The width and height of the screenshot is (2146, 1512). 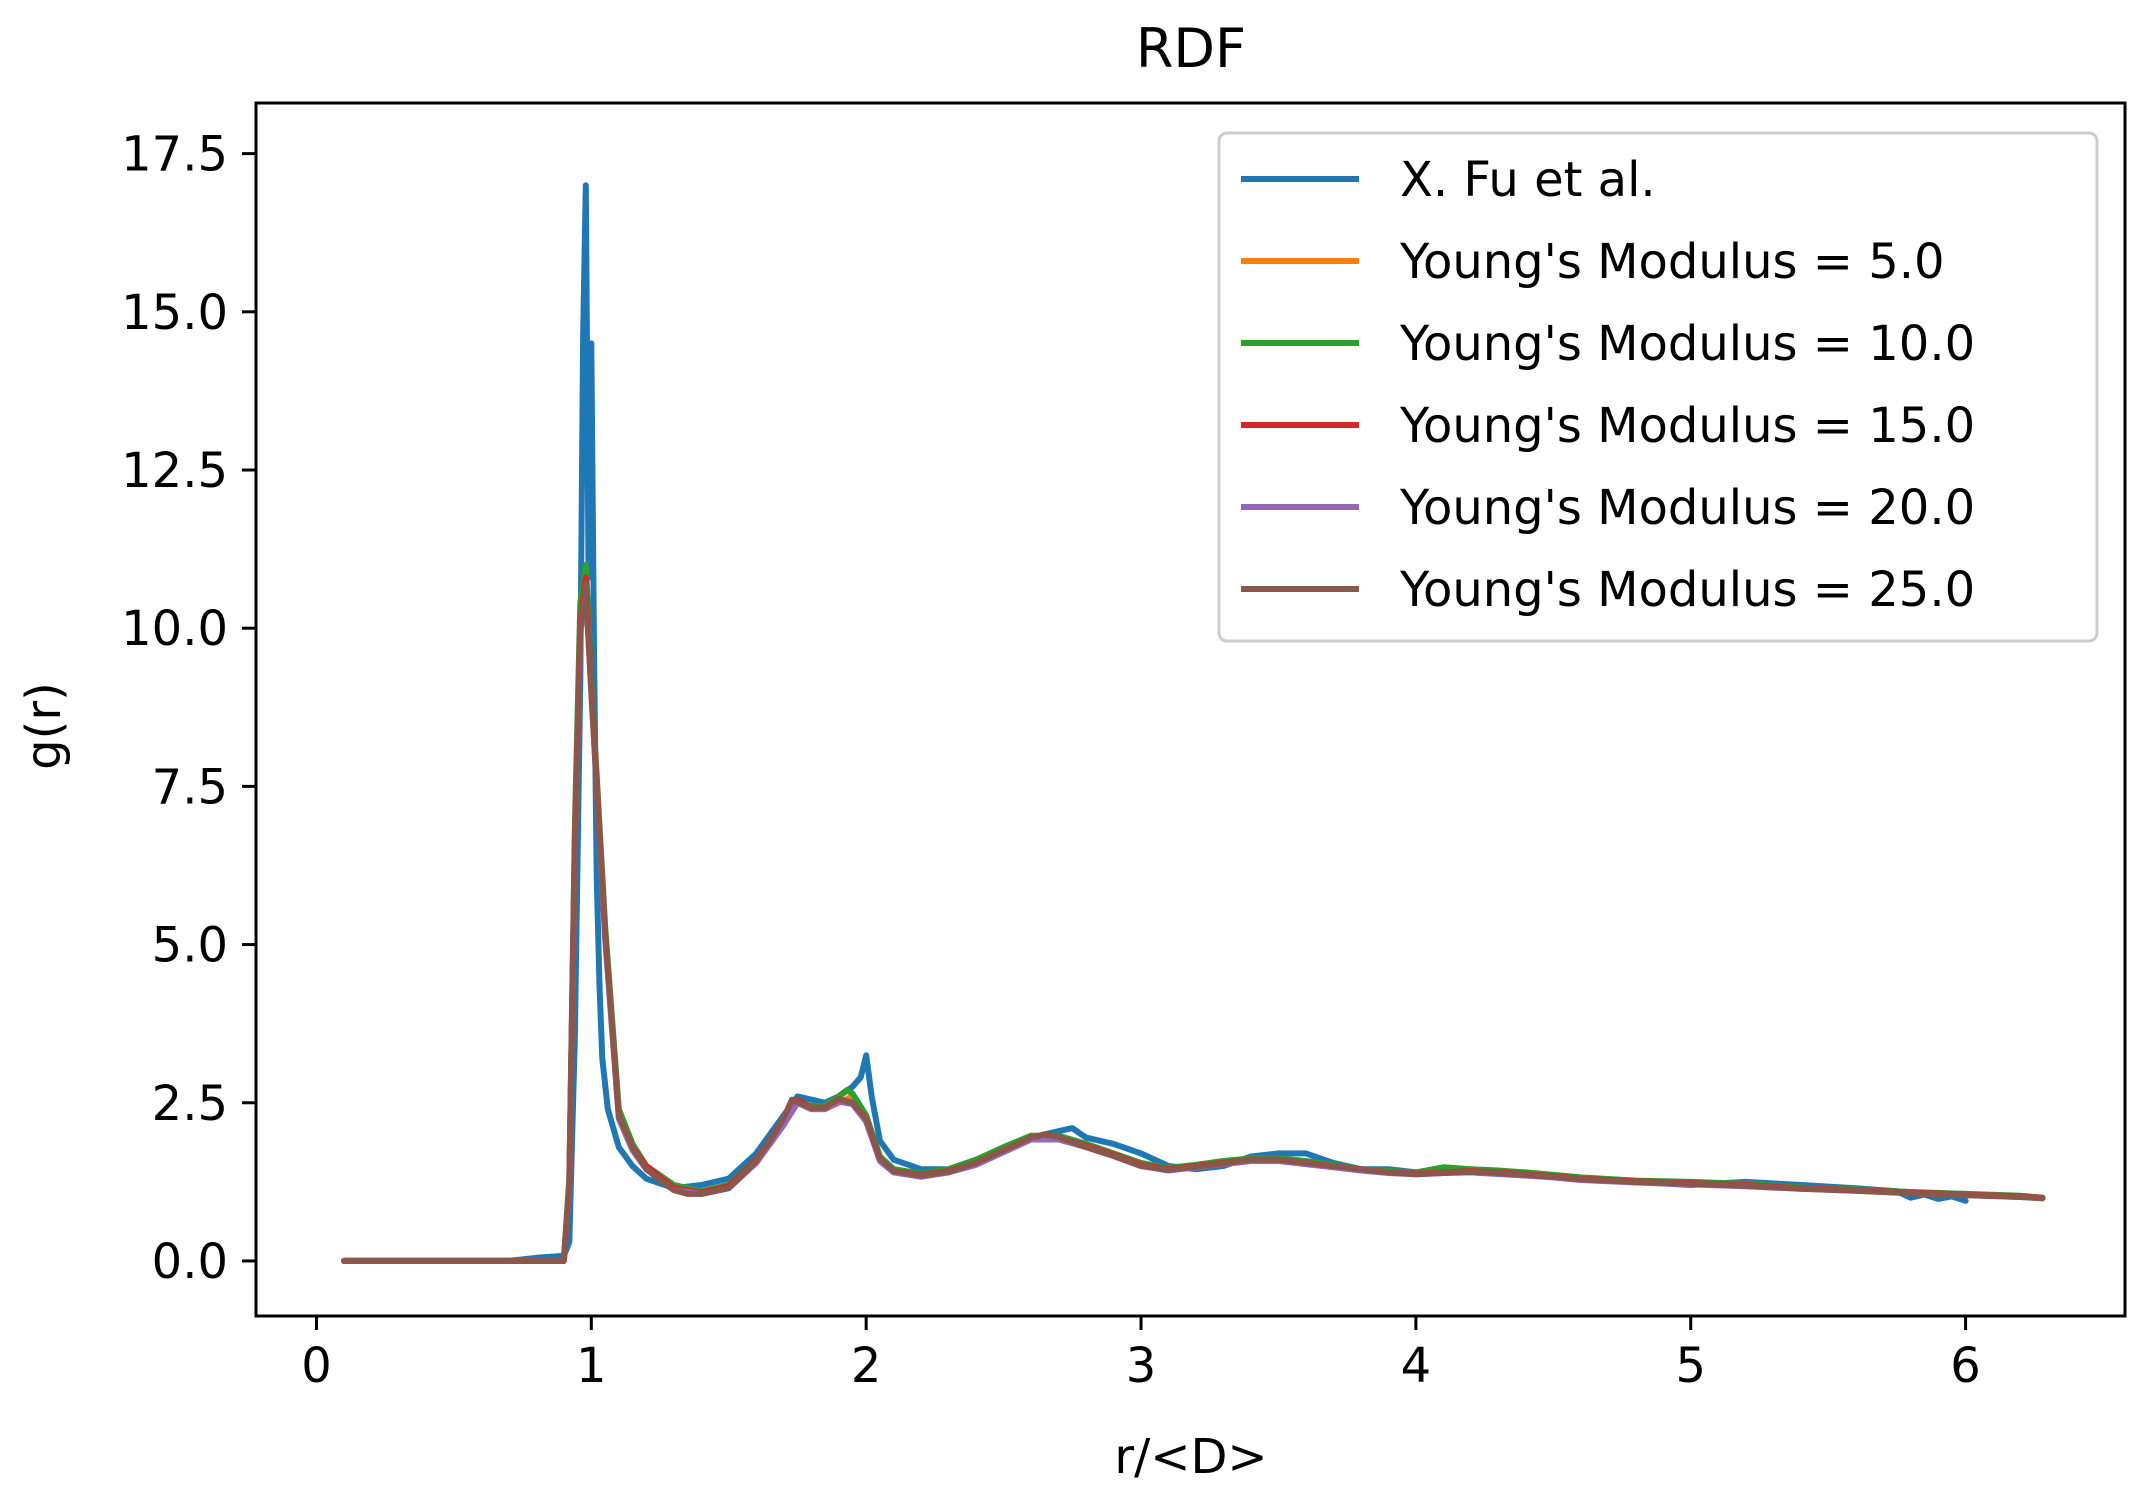 I want to click on x-axis-label: r/<D>, so click(x=1190, y=1457).